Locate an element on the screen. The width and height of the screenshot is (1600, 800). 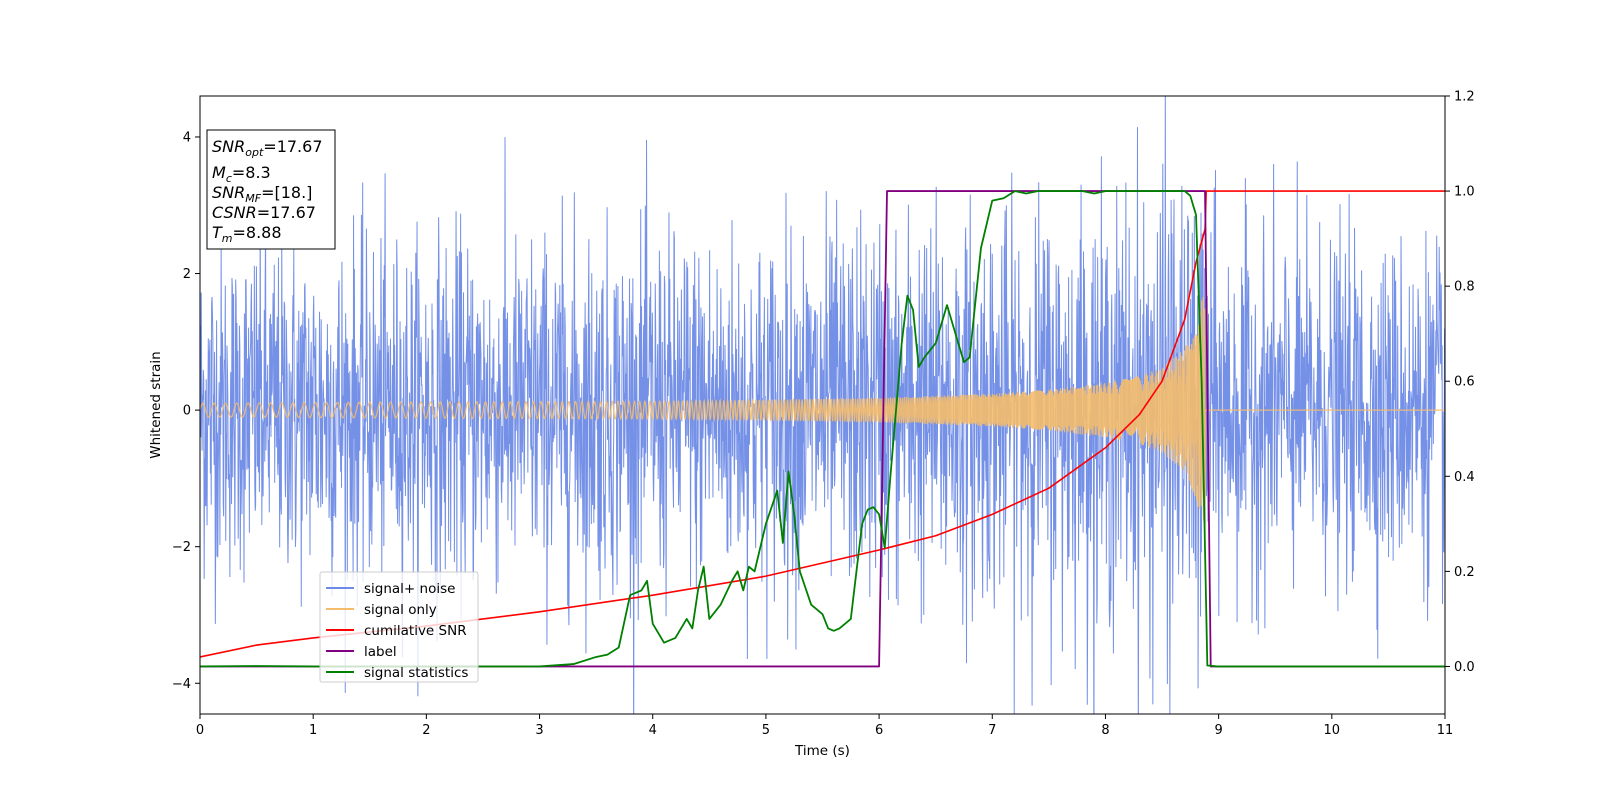
x-tick-label: 2 is located at coordinates (426, 730).